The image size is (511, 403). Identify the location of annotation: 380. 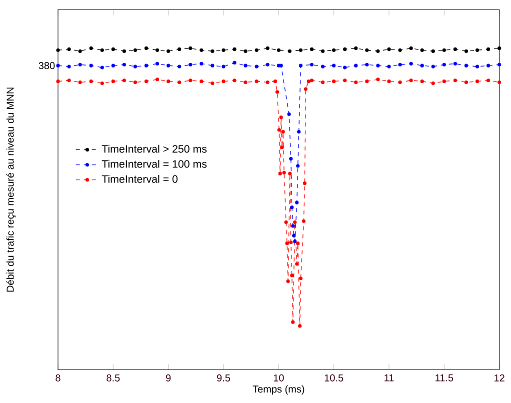
(46, 66).